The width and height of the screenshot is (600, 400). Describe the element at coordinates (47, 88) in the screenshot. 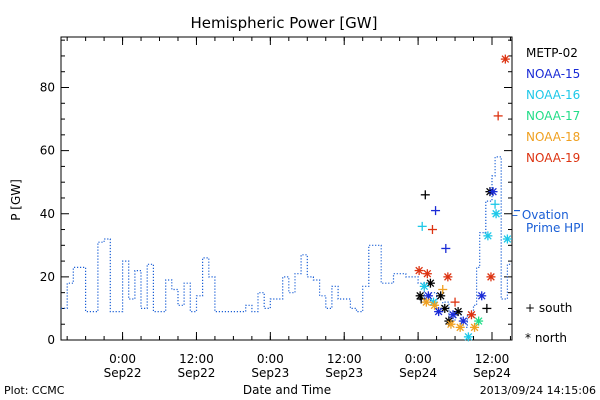

I see `y-tick-label: 80` at that location.